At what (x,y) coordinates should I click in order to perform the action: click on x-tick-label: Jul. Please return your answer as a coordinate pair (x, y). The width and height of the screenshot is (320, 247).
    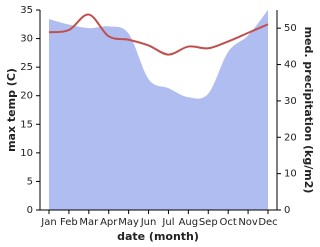
    Looking at the image, I should click on (167, 222).